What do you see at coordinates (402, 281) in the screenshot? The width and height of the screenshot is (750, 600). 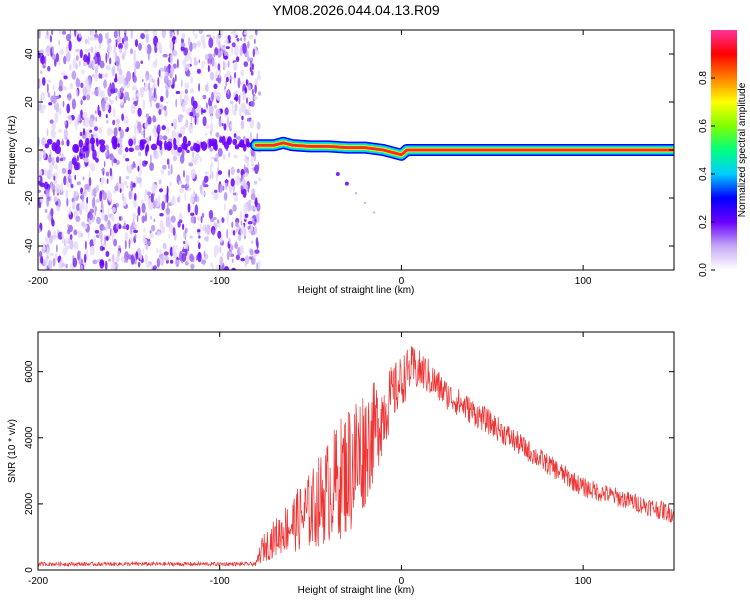 I see `spectrogram-x-tick-label: 0` at bounding box center [402, 281].